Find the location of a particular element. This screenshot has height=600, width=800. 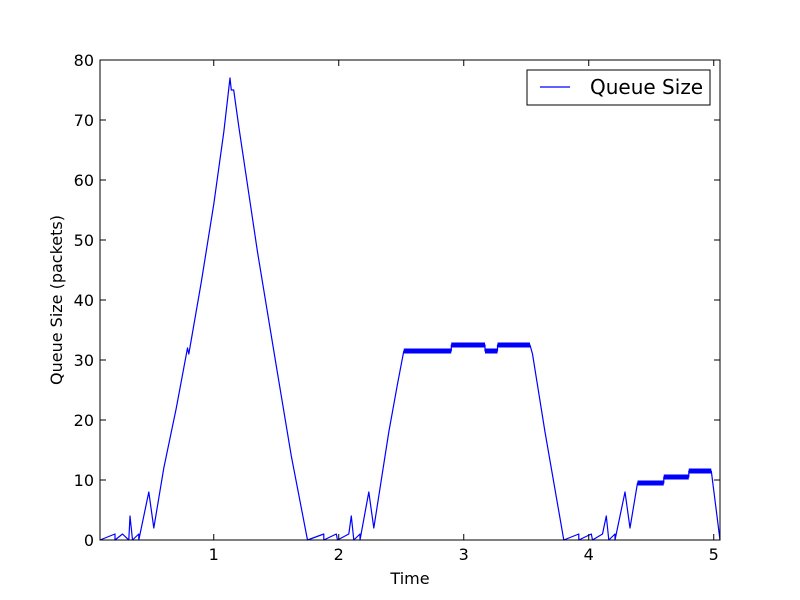

x-tick-label: 3 is located at coordinates (464, 554).